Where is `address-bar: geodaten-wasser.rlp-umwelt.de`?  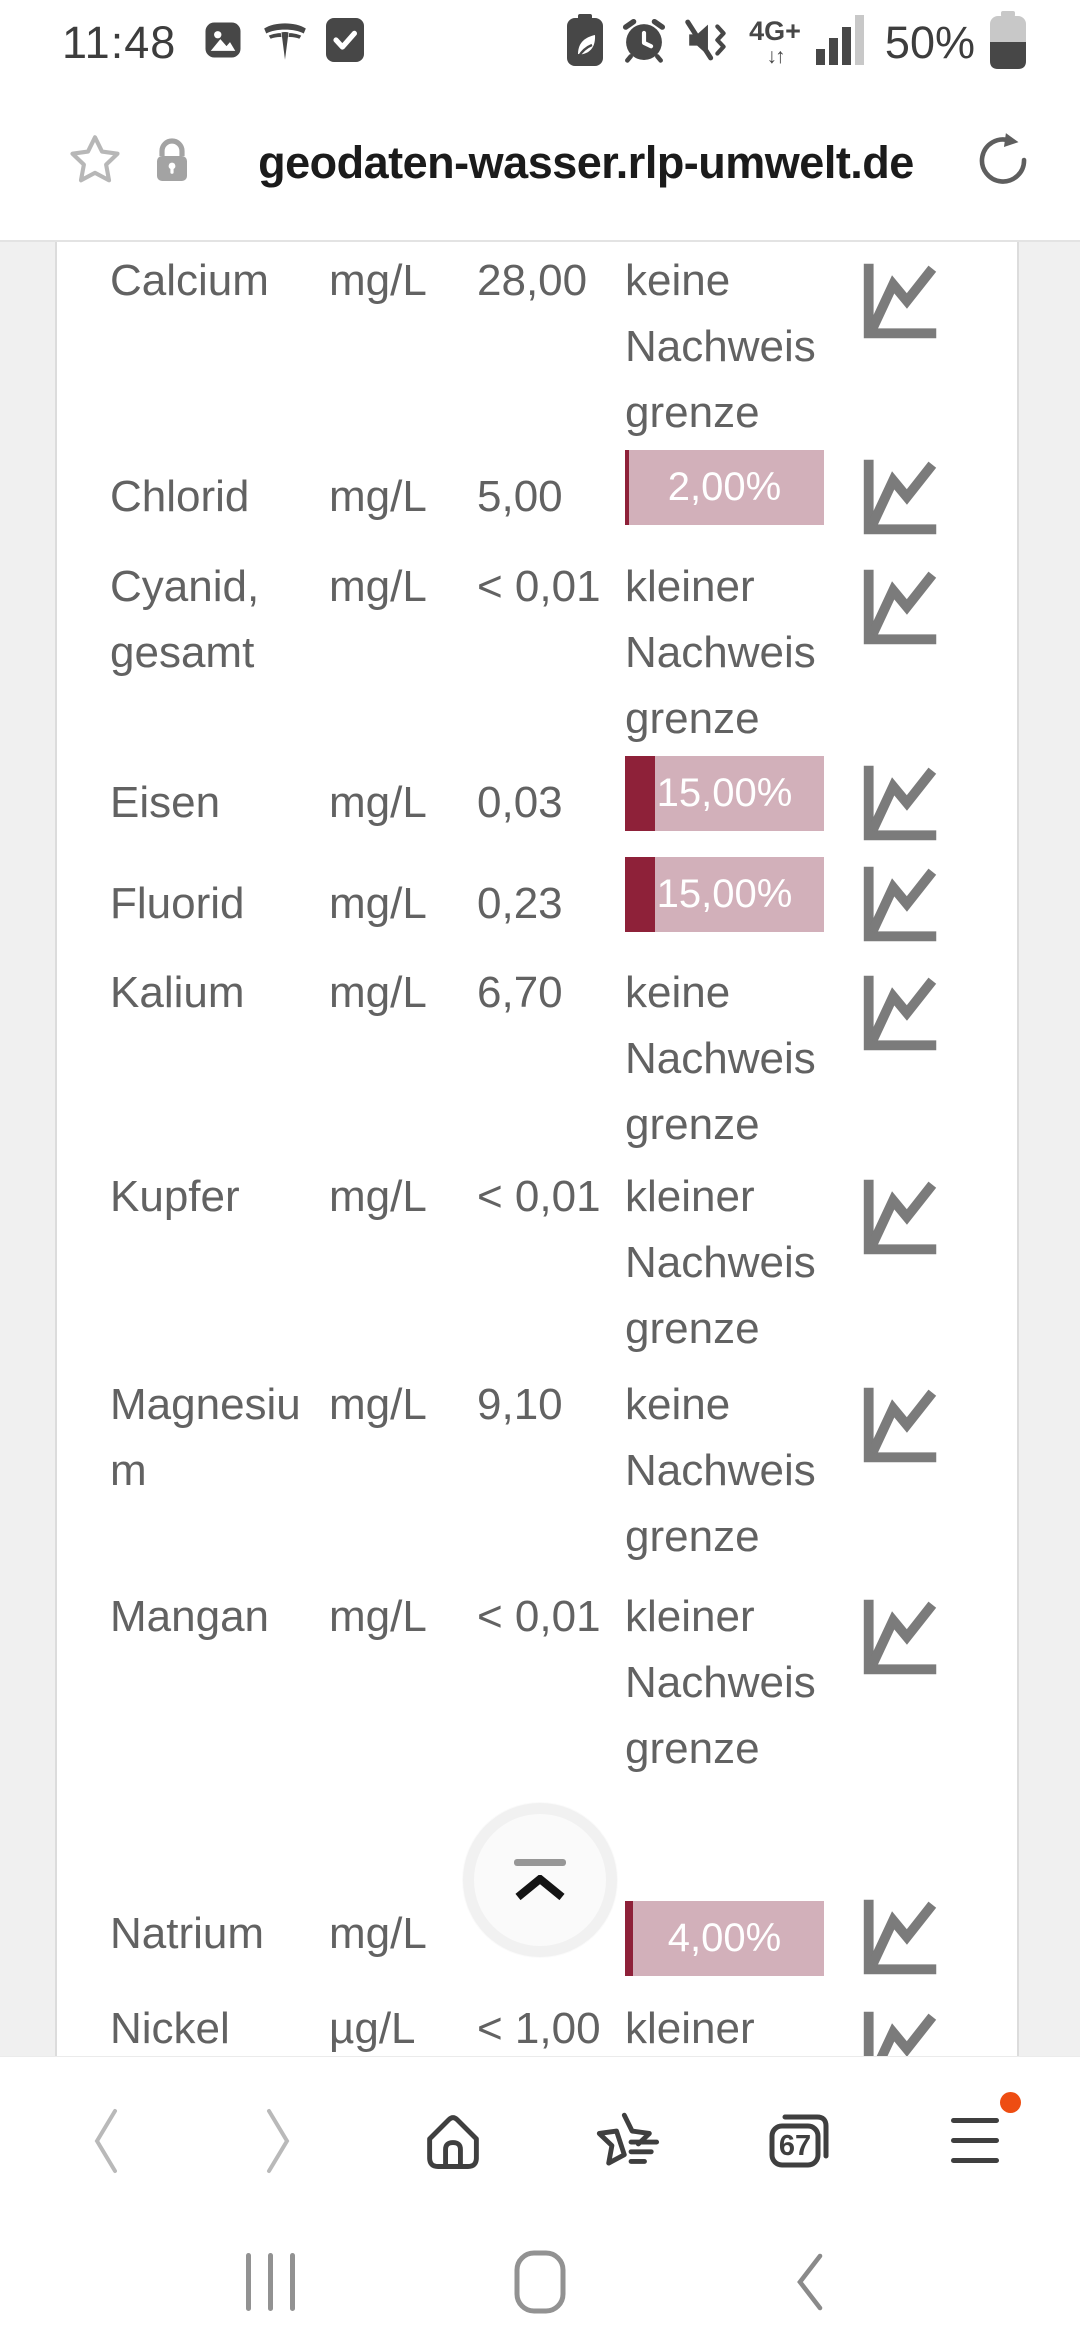 address-bar: geodaten-wasser.rlp-umwelt.de is located at coordinates (540, 162).